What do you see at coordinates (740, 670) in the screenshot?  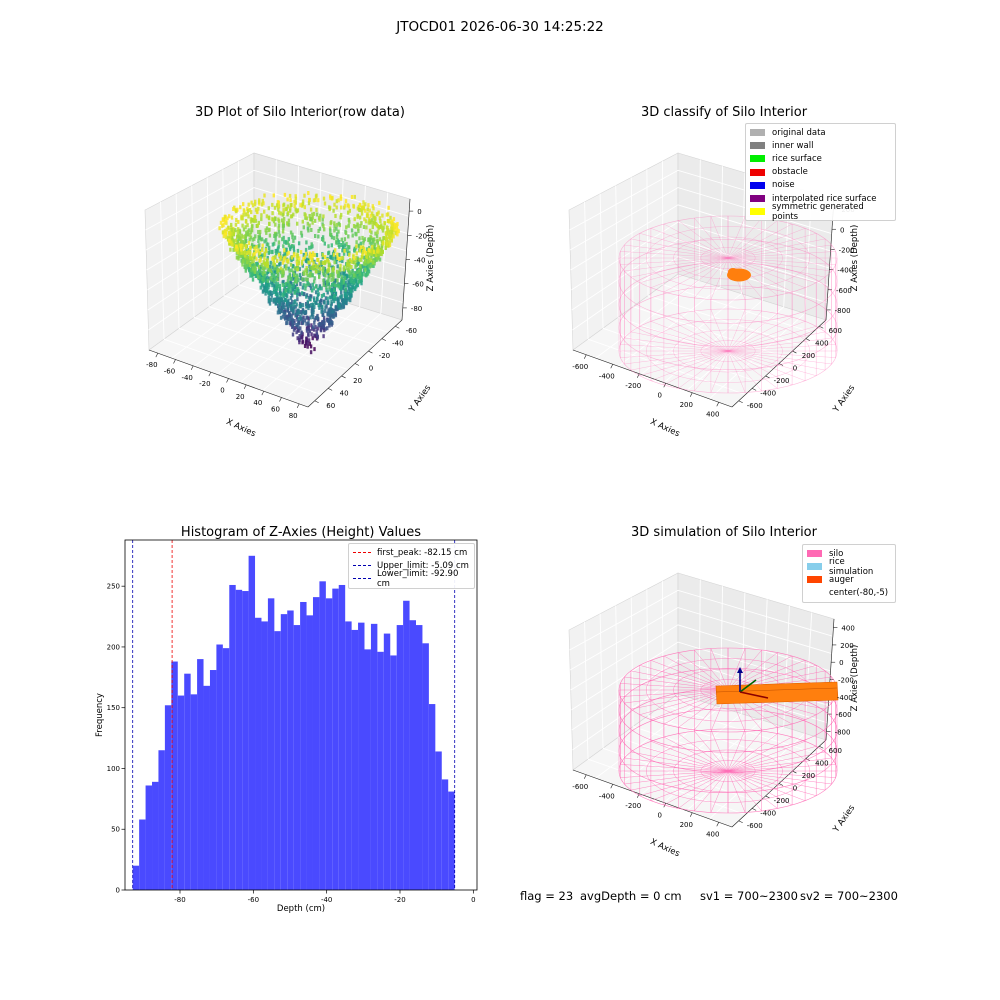 I see `z-arrow-head` at bounding box center [740, 670].